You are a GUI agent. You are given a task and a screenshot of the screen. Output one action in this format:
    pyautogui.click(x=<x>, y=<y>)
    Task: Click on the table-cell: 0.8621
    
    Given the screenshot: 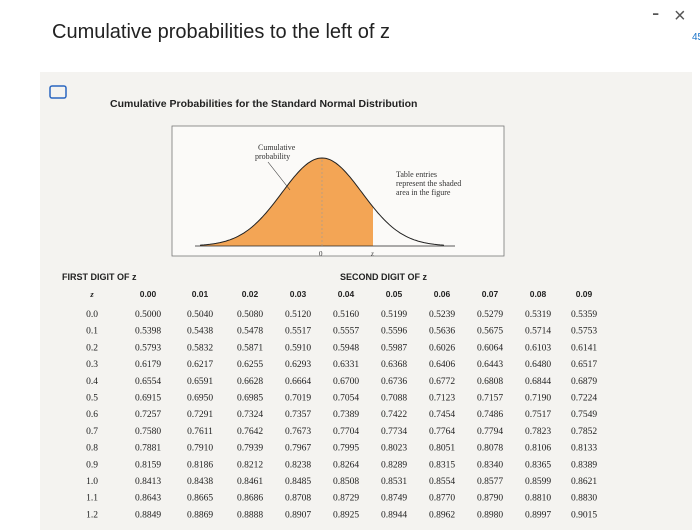 What is the action you would take?
    pyautogui.click(x=584, y=482)
    